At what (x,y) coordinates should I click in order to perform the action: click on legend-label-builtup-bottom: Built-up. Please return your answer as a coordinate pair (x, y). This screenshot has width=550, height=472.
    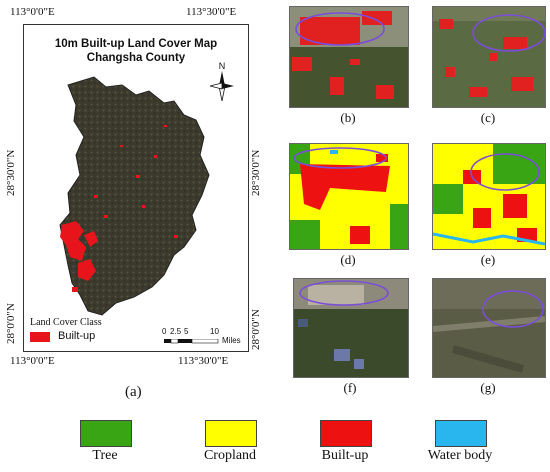
    Looking at the image, I should click on (345, 455).